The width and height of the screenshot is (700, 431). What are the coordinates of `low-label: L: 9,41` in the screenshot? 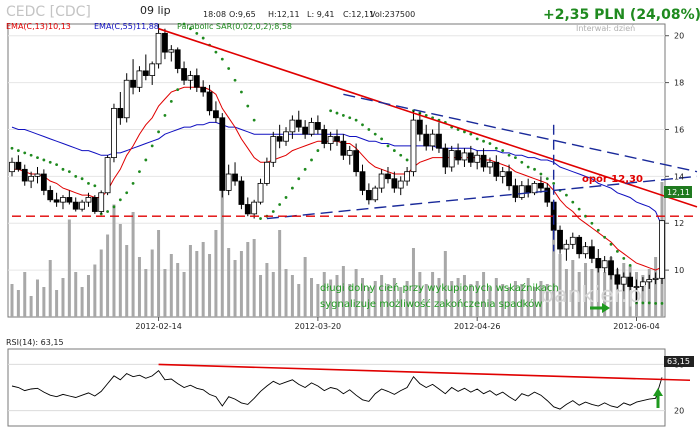 It's located at (321, 14).